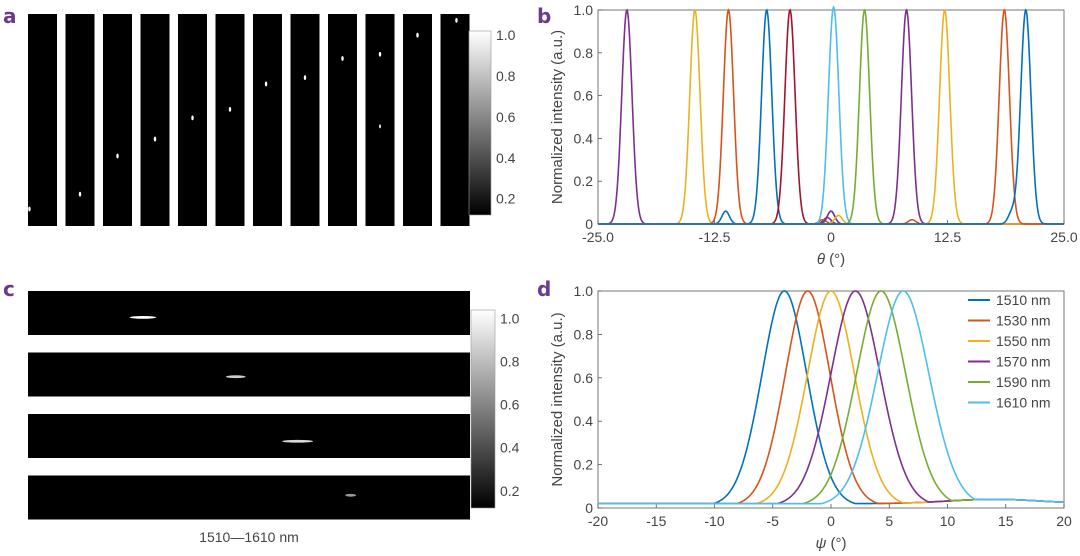  I want to click on panel-c-colorbar-gradient, so click(483, 409).